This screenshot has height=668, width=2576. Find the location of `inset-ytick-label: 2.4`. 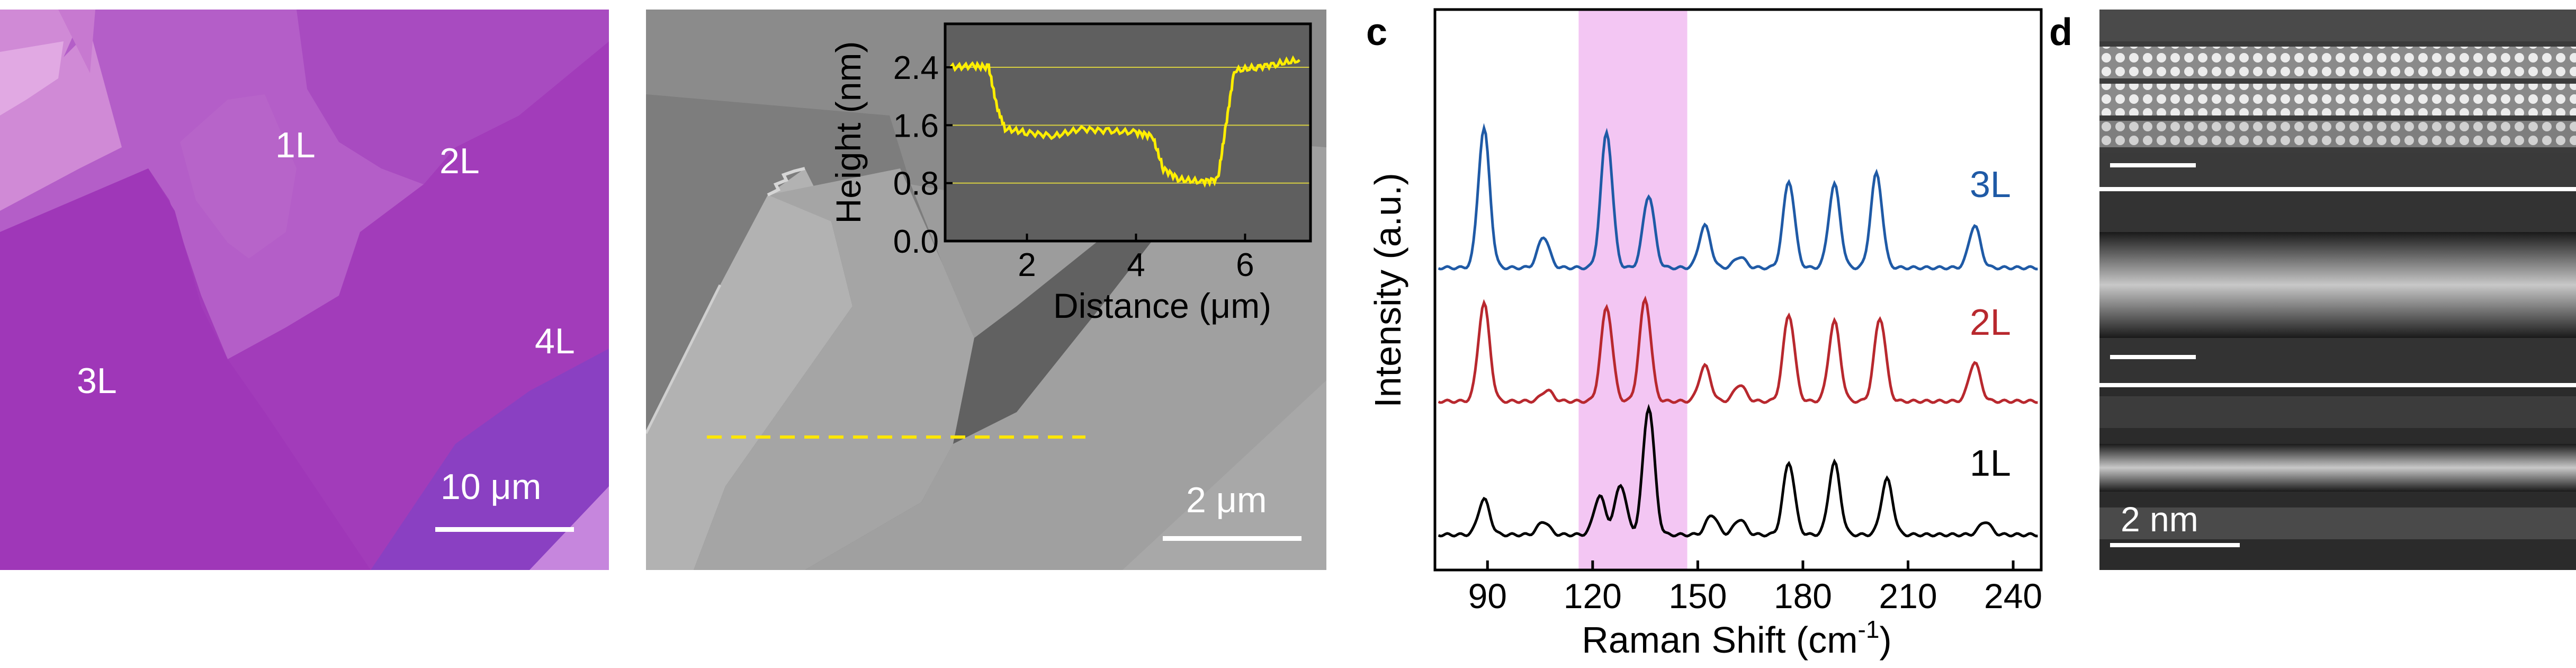

inset-ytick-label: 2.4 is located at coordinates (916, 68).